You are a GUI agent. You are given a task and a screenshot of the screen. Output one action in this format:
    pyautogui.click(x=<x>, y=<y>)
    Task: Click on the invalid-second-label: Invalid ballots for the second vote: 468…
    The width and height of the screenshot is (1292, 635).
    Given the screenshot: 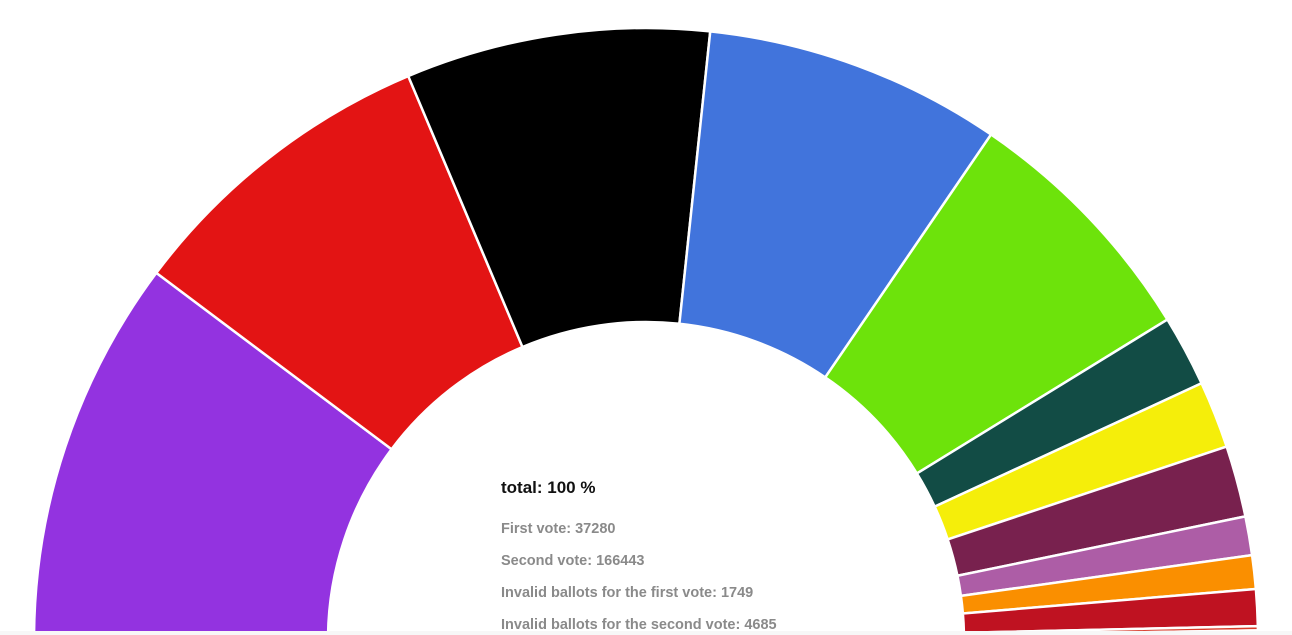 What is the action you would take?
    pyautogui.click(x=639, y=625)
    